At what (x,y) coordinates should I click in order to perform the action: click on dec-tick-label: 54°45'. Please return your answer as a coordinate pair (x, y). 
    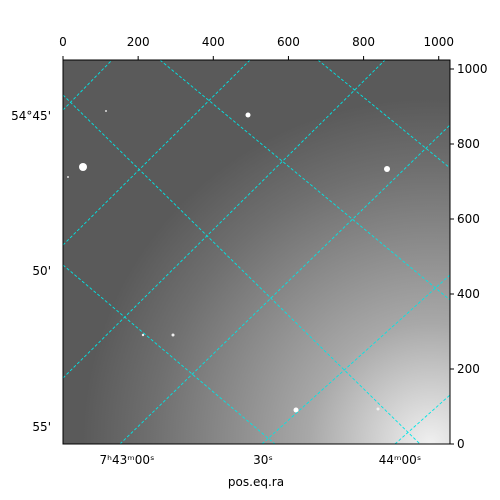
    Looking at the image, I should click on (31, 116).